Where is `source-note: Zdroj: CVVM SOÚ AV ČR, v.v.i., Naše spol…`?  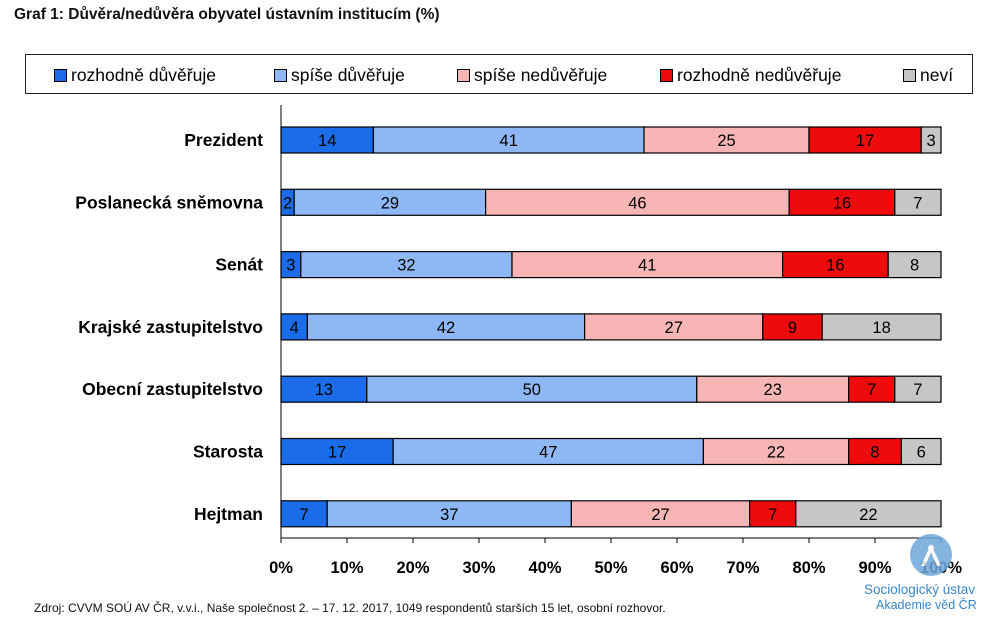 source-note: Zdroj: CVVM SOÚ AV ČR, v.v.i., Naše spol… is located at coordinates (350, 608).